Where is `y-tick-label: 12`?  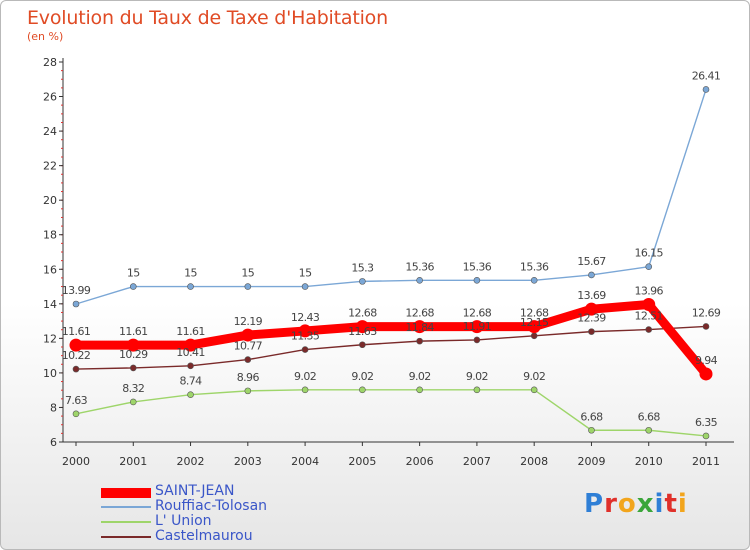
y-tick-label: 12 is located at coordinates (50, 338).